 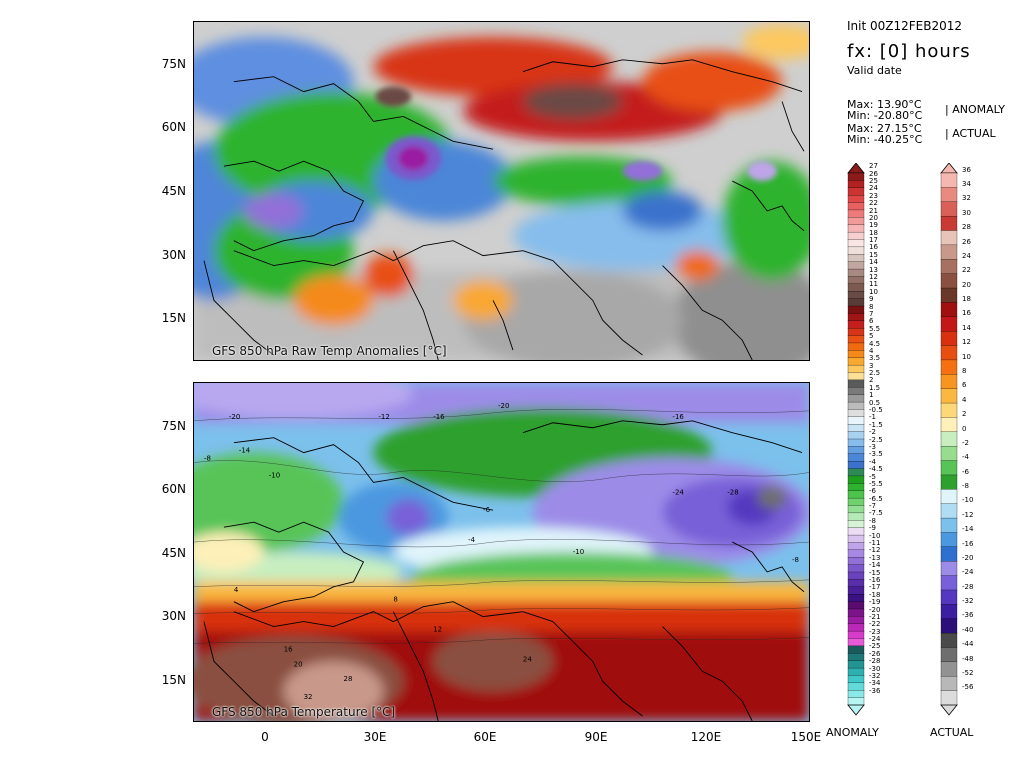 What do you see at coordinates (873, 195) in the screenshot?
I see `colorbar-tick-label: 23` at bounding box center [873, 195].